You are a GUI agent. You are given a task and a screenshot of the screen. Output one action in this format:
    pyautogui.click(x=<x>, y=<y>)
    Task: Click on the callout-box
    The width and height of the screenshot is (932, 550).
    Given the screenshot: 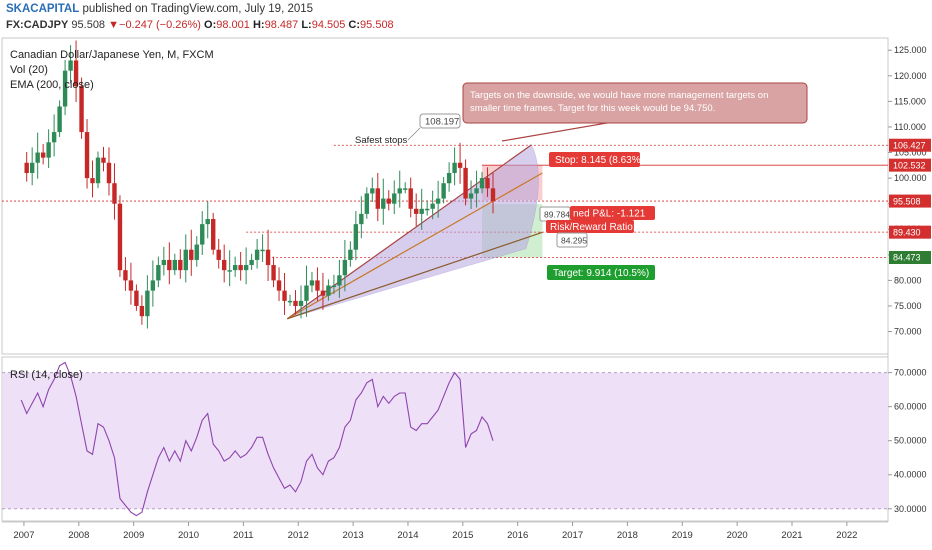 What is the action you would take?
    pyautogui.click(x=635, y=103)
    